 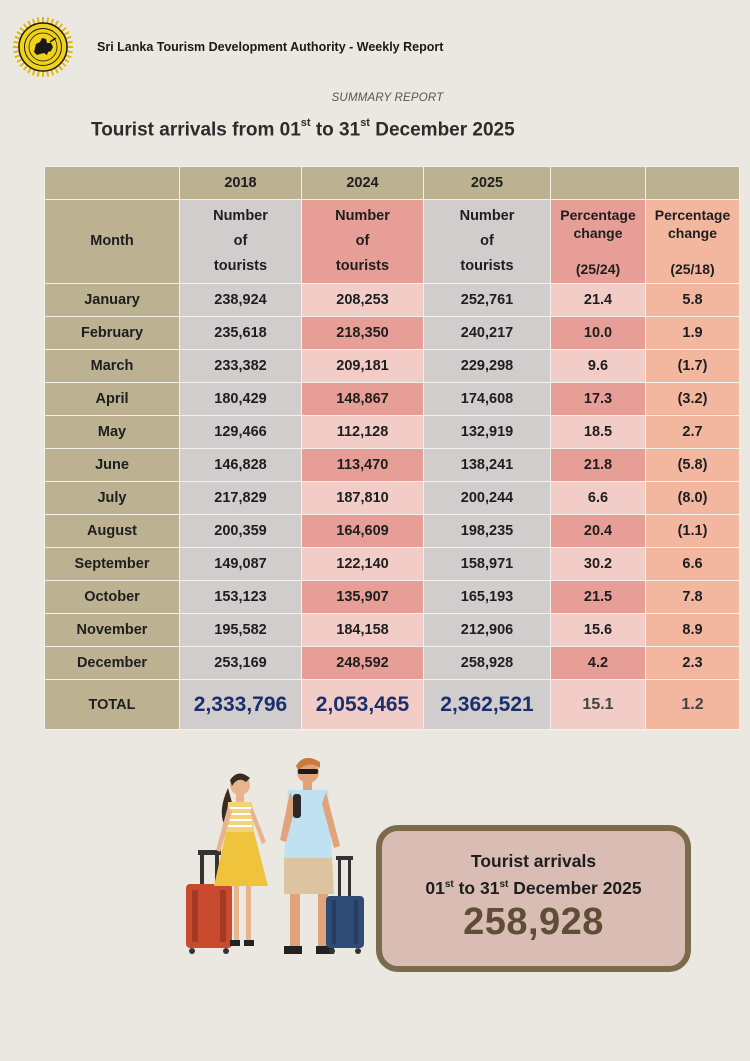 I want to click on value-2018-cell: 217,829, so click(x=240, y=498).